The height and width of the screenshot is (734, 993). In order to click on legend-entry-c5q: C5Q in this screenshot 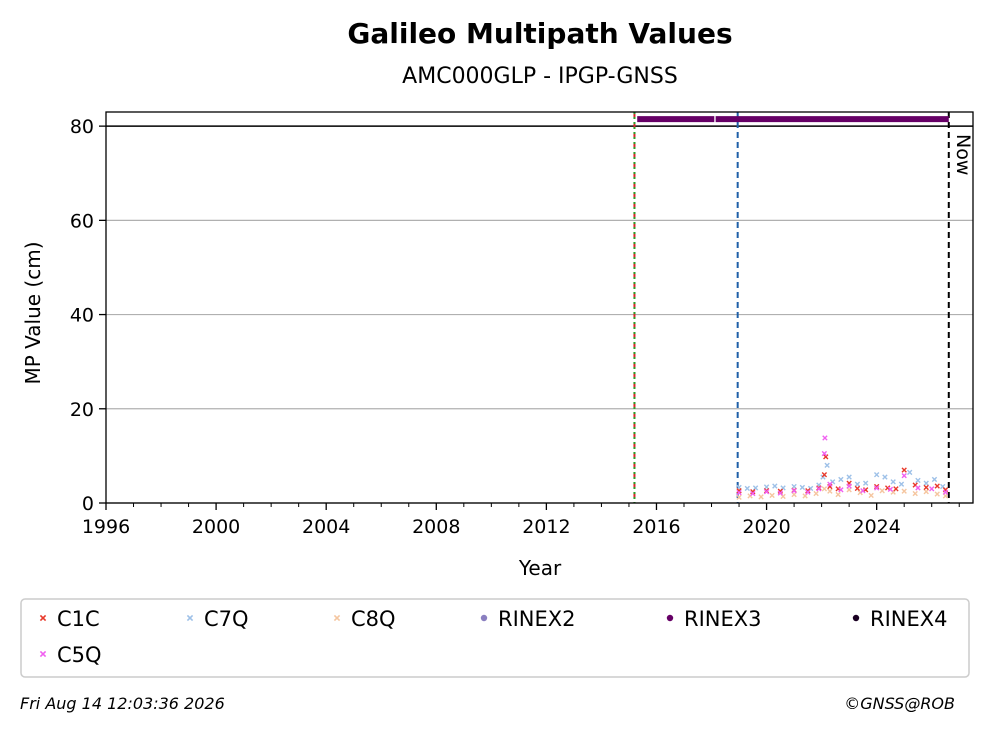, I will do `click(70, 655)`.